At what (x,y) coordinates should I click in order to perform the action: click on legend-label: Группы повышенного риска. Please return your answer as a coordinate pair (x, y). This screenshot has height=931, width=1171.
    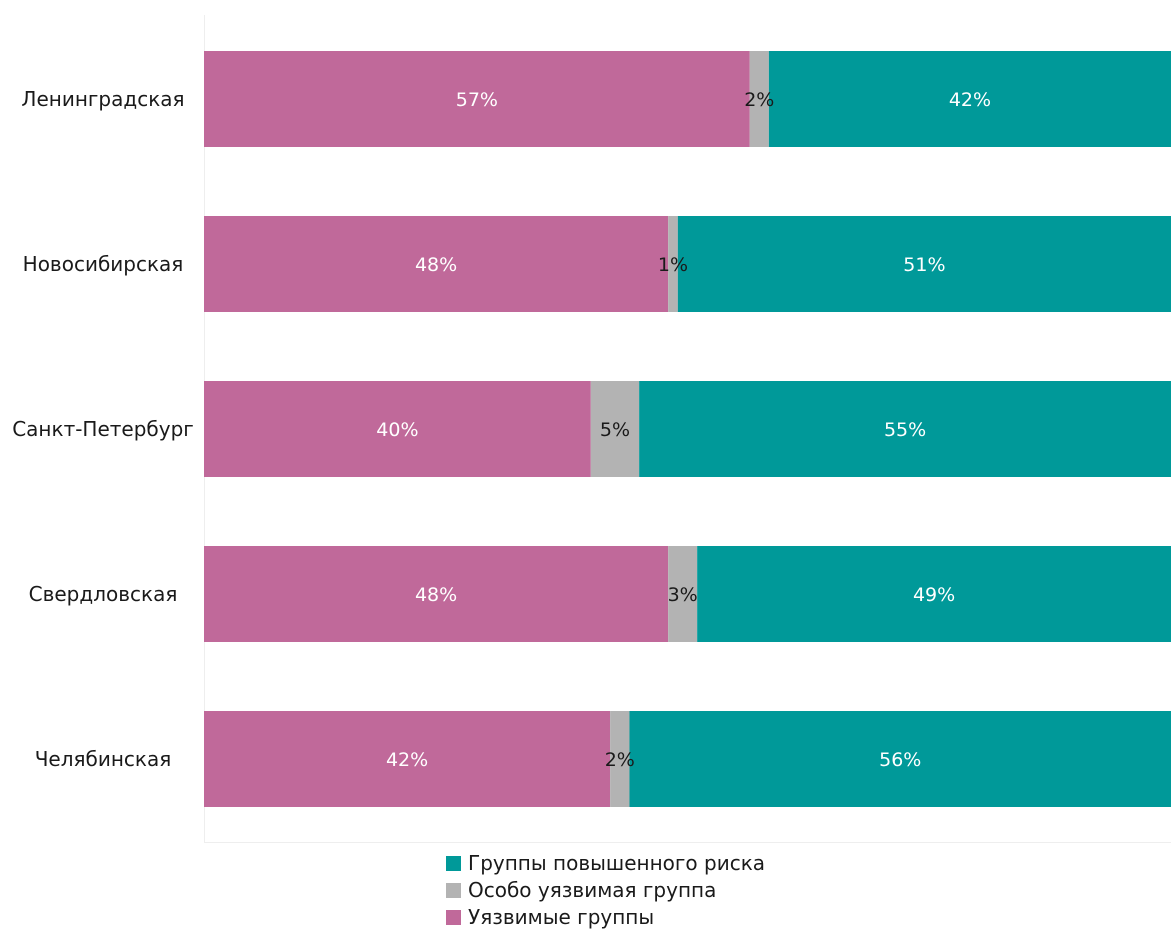
    Looking at the image, I should click on (617, 863).